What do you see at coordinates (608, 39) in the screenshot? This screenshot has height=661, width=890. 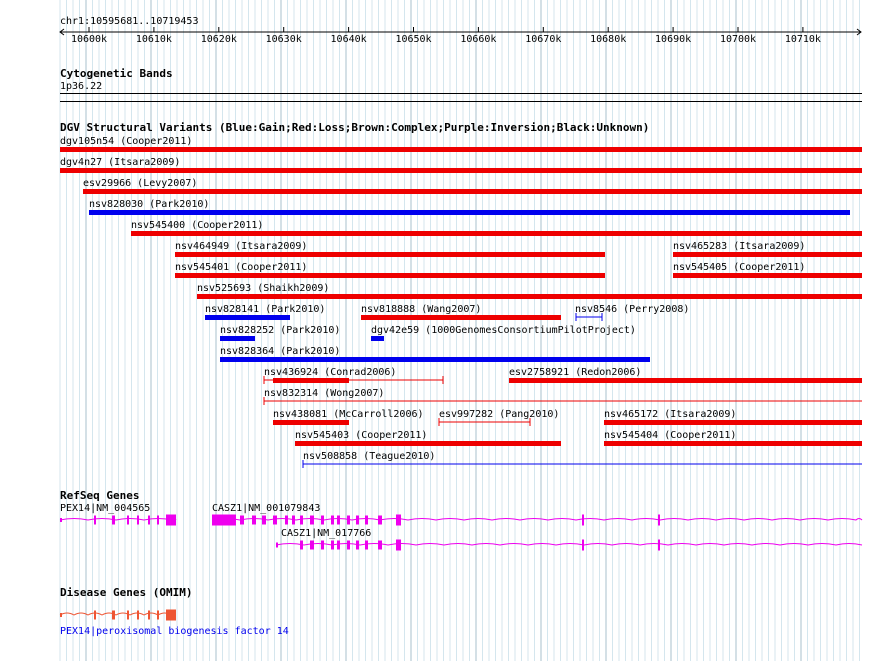 I see `ruler-tick-label: 10680k` at bounding box center [608, 39].